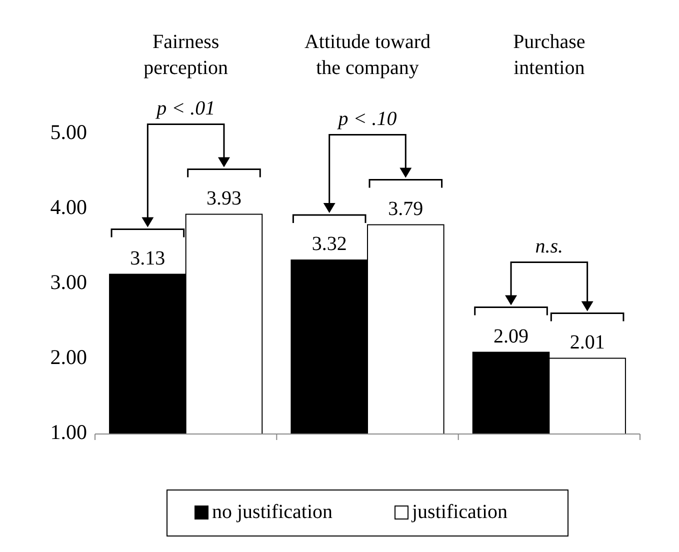 The height and width of the screenshot is (552, 679). I want to click on text: p < .10, so click(366, 119).